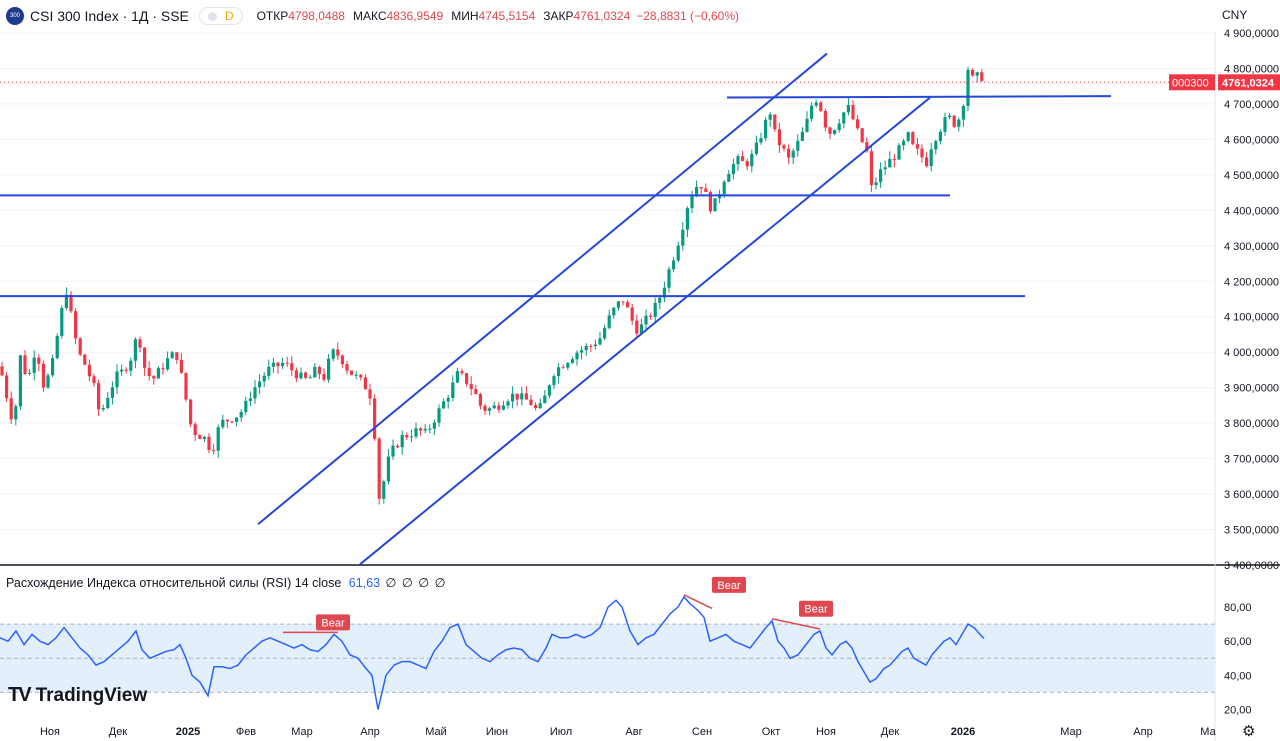 This screenshot has width=1280, height=741. Describe the element at coordinates (220, 16) in the screenshot. I see `status-pill: D` at that location.